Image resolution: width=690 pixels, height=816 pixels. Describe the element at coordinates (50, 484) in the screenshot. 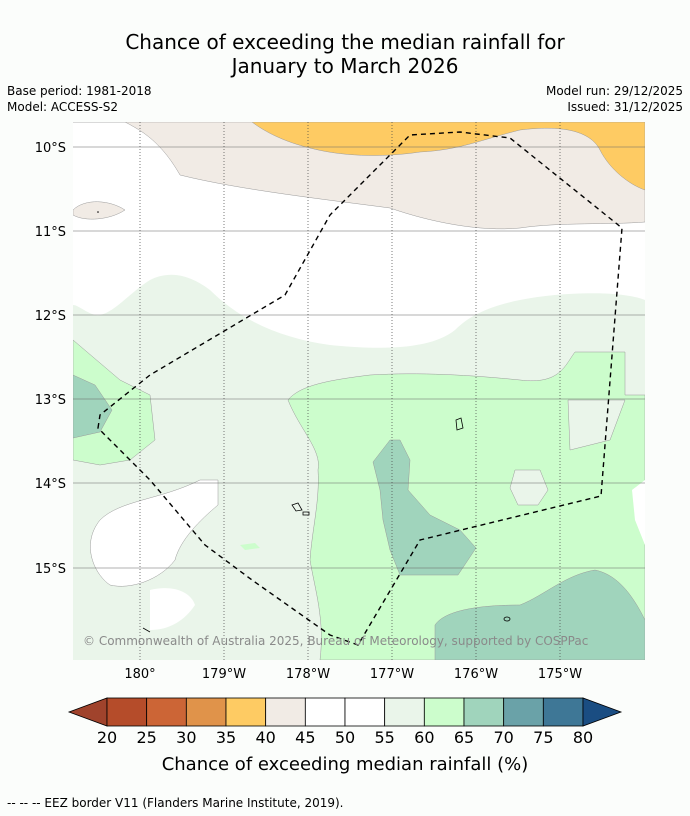

I see `lat-label-14s: 14°S` at that location.